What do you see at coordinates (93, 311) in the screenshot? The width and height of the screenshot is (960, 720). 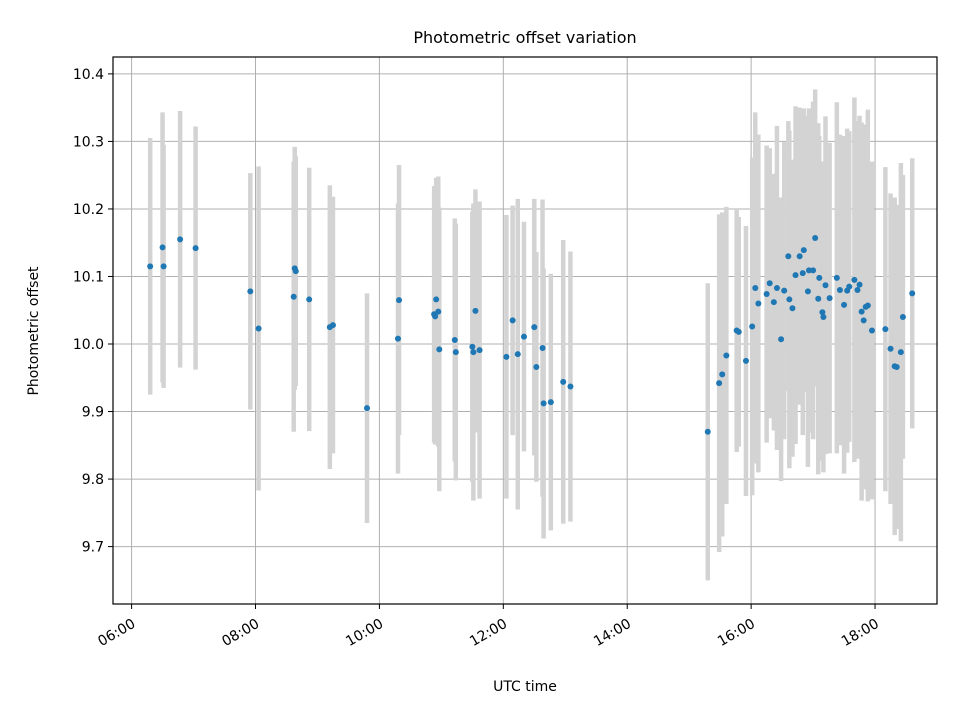 I see `y-axis-ticks: 9.7 9.8 9.9 10.0 10.1 10.2 10.3 10.4` at bounding box center [93, 311].